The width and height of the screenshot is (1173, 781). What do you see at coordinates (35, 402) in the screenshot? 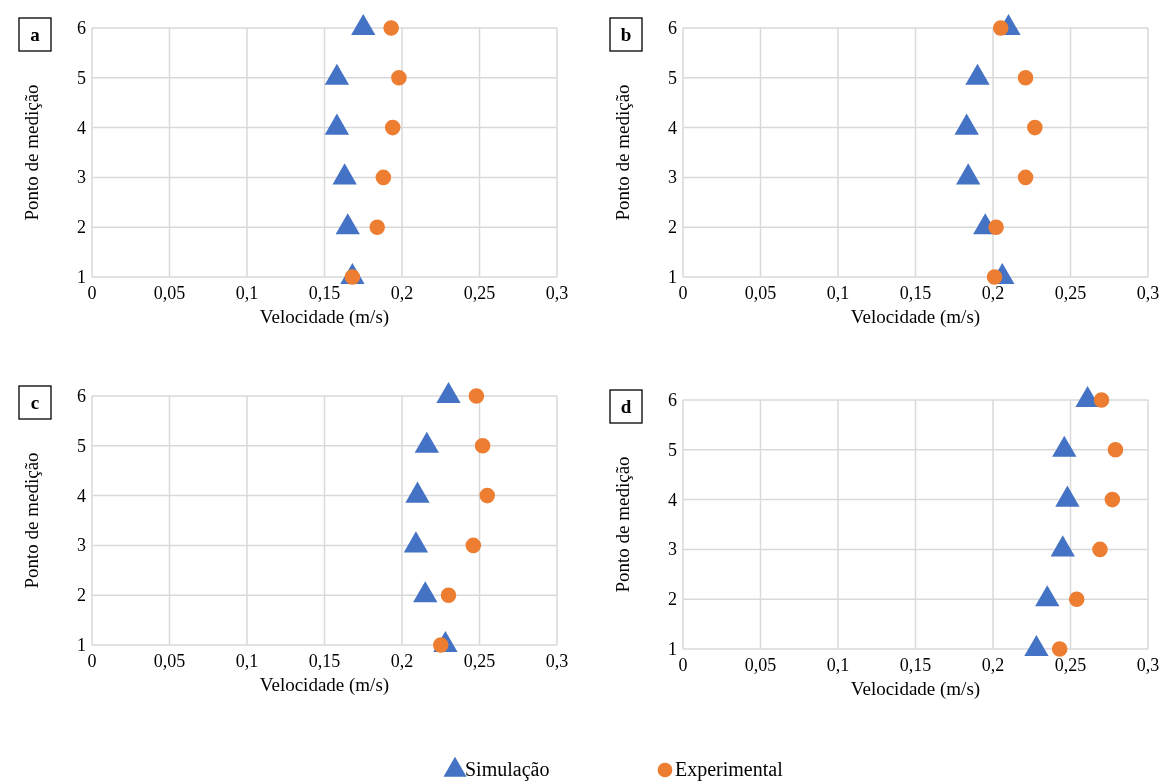
I see `chart-title: c` at bounding box center [35, 402].